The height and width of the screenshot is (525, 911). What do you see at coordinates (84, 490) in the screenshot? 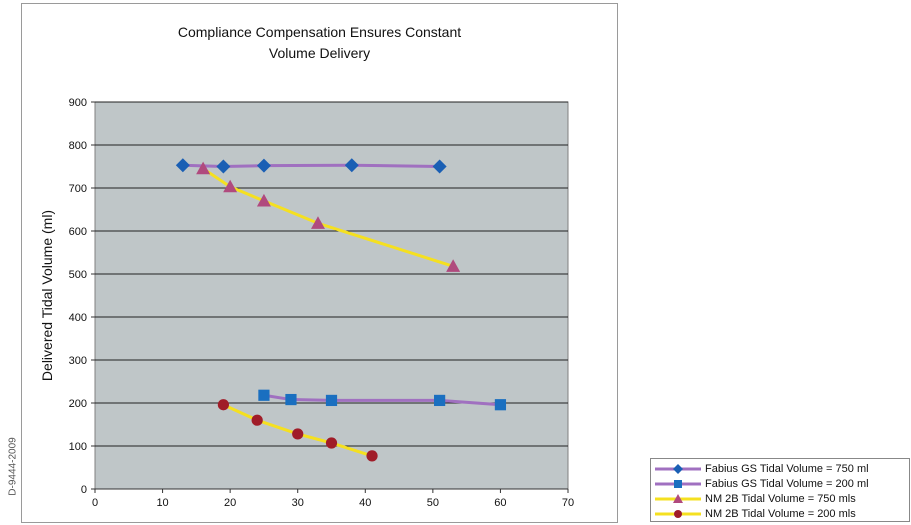
I see `y-tick-label: 0` at bounding box center [84, 490].